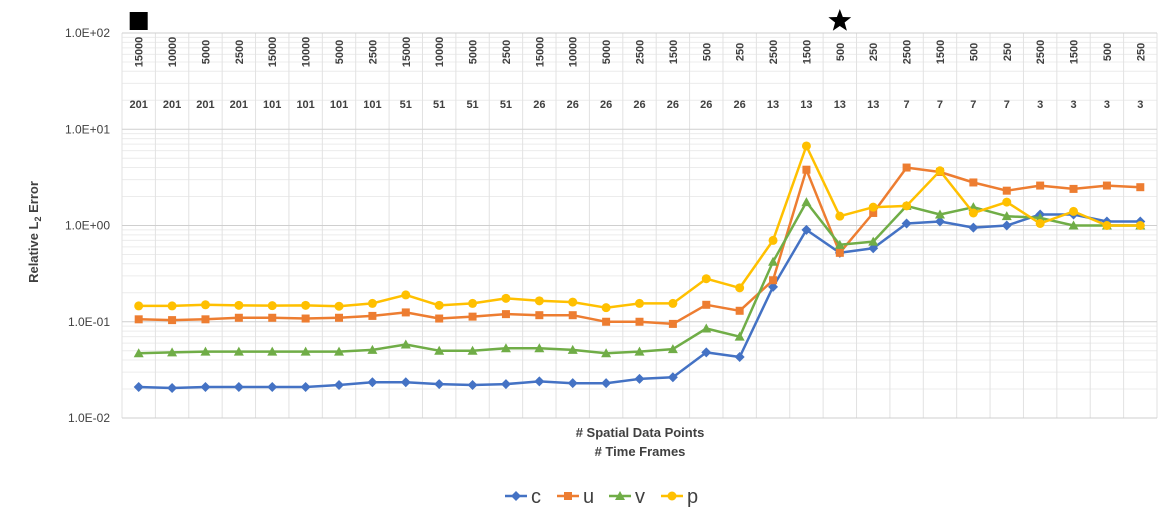 The height and width of the screenshot is (516, 1167). What do you see at coordinates (907, 105) in the screenshot?
I see `time-frames-label: 7` at bounding box center [907, 105].